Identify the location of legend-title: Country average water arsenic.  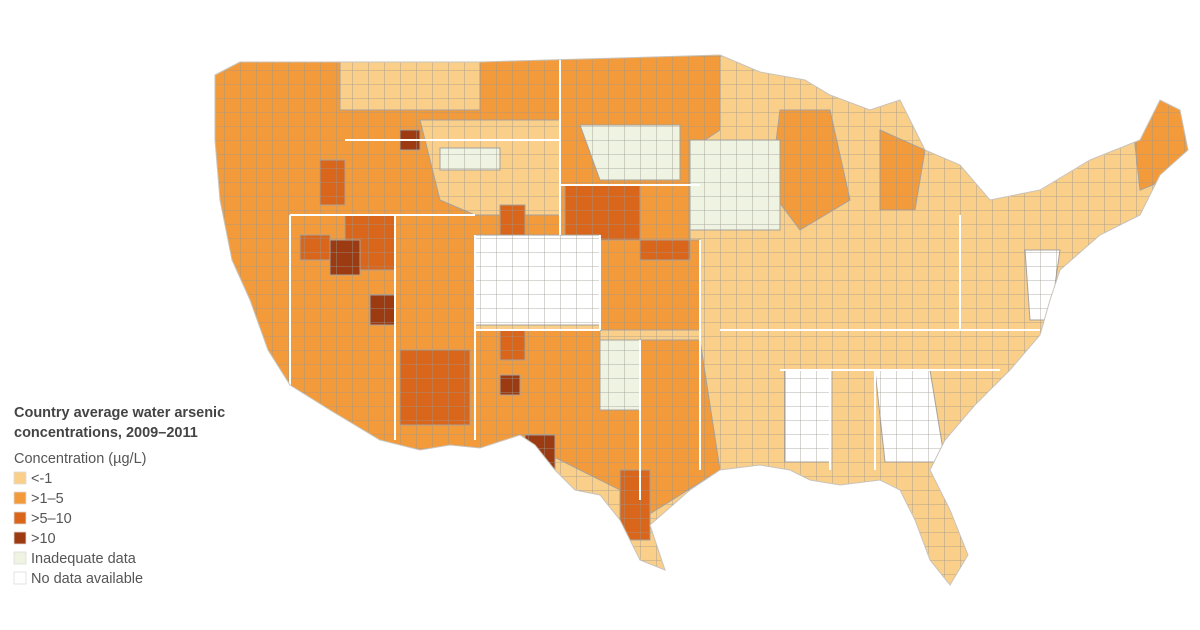
(119, 413).